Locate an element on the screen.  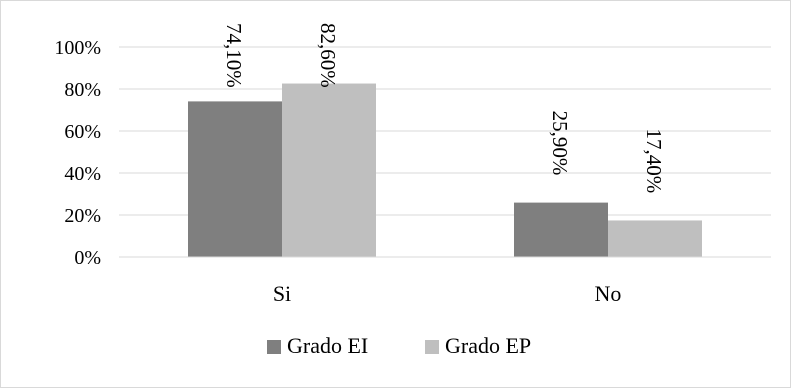
y-axis-tick-labels: 0% 20% 40% 60% 80% 100% is located at coordinates (77, 153).